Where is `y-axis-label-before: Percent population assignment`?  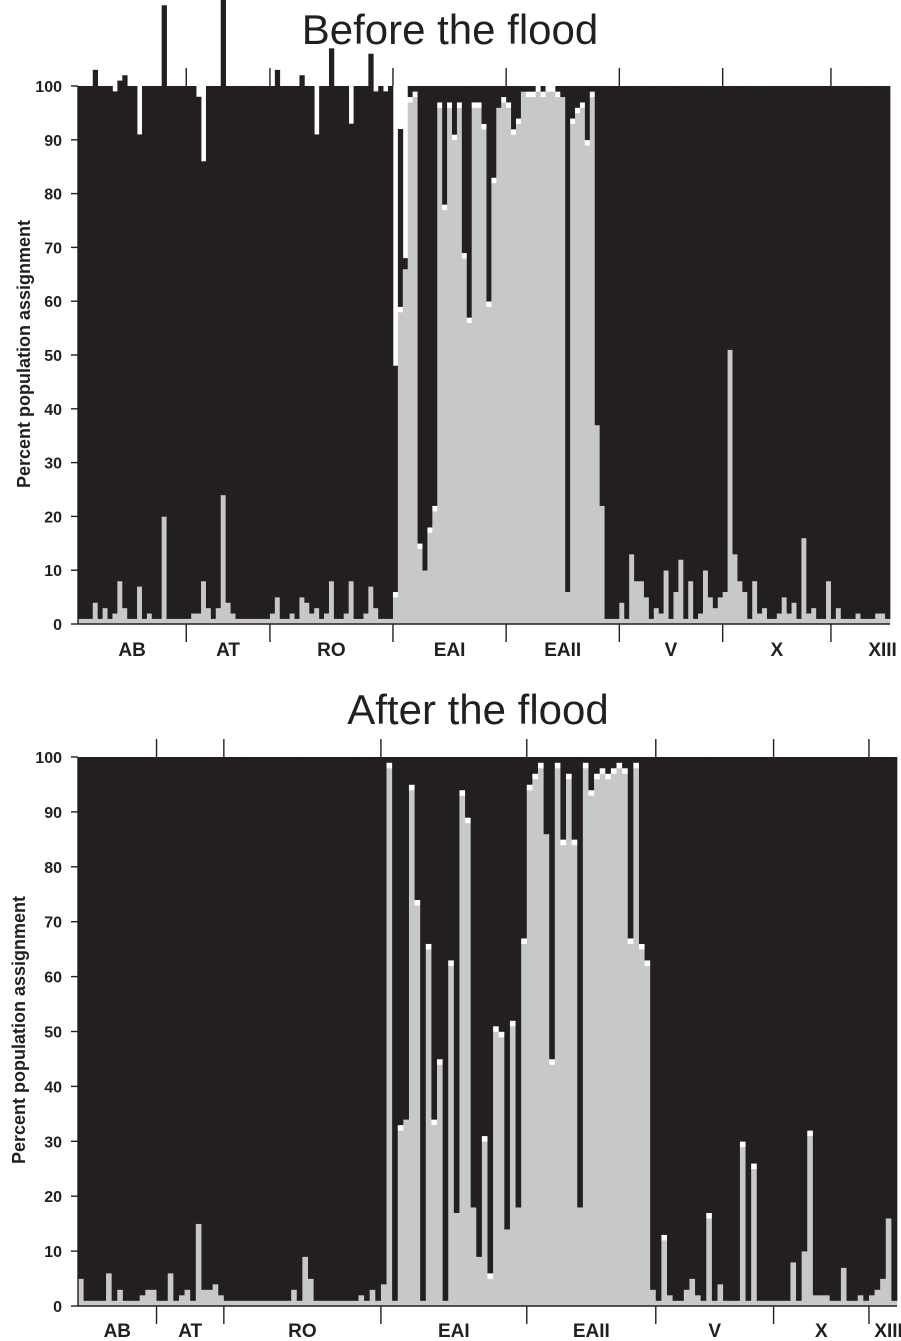
y-axis-label-before: Percent population assignment is located at coordinates (24, 354).